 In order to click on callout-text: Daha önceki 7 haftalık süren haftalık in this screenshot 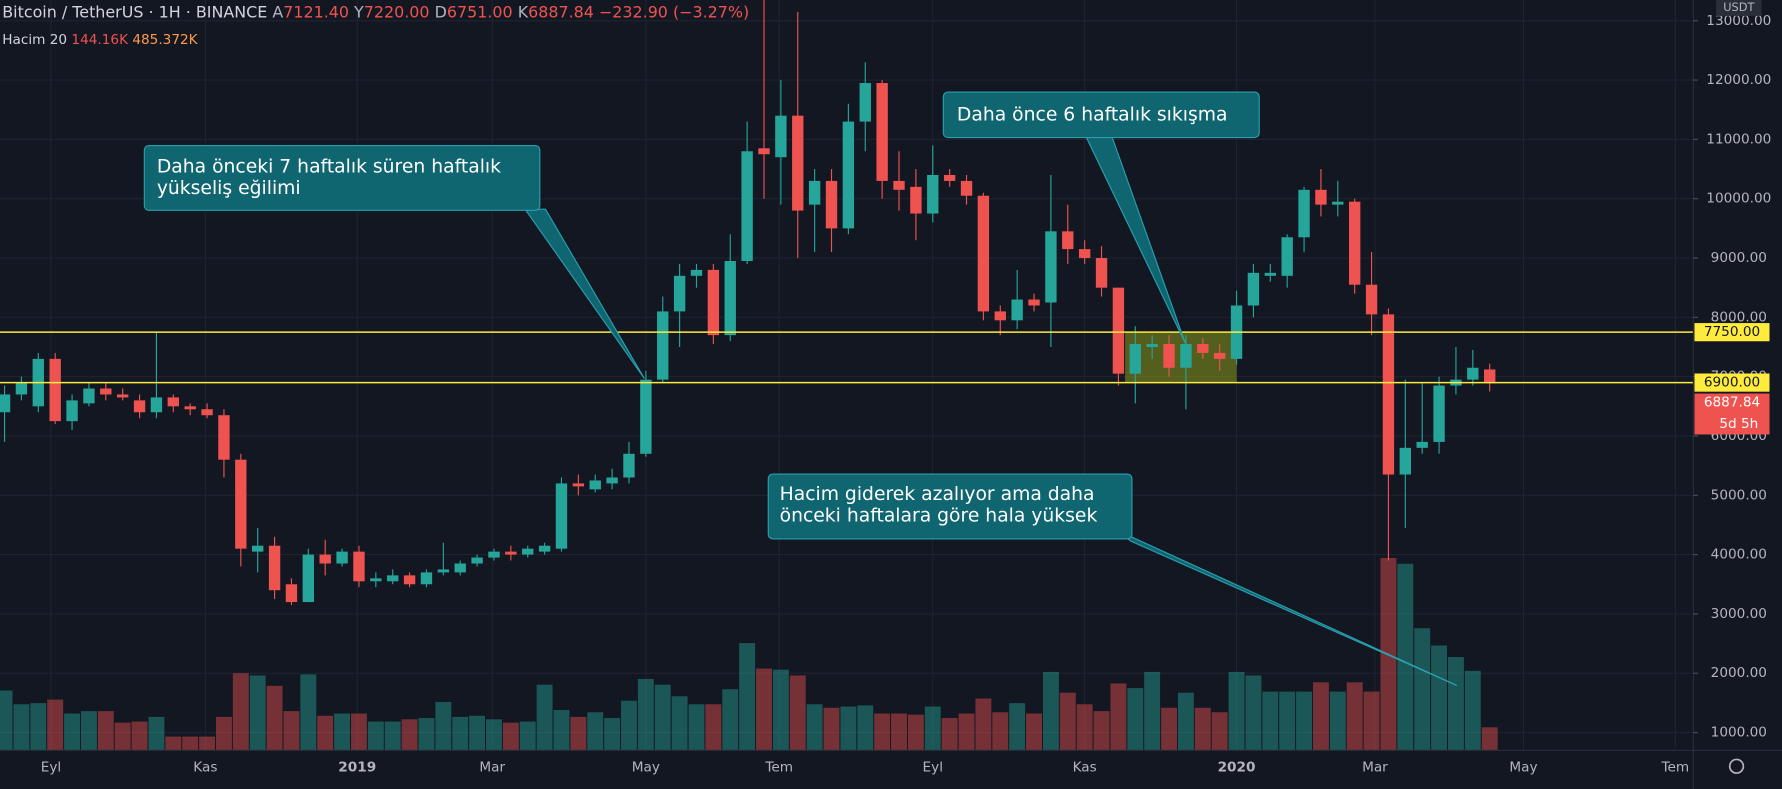, I will do `click(329, 167)`.